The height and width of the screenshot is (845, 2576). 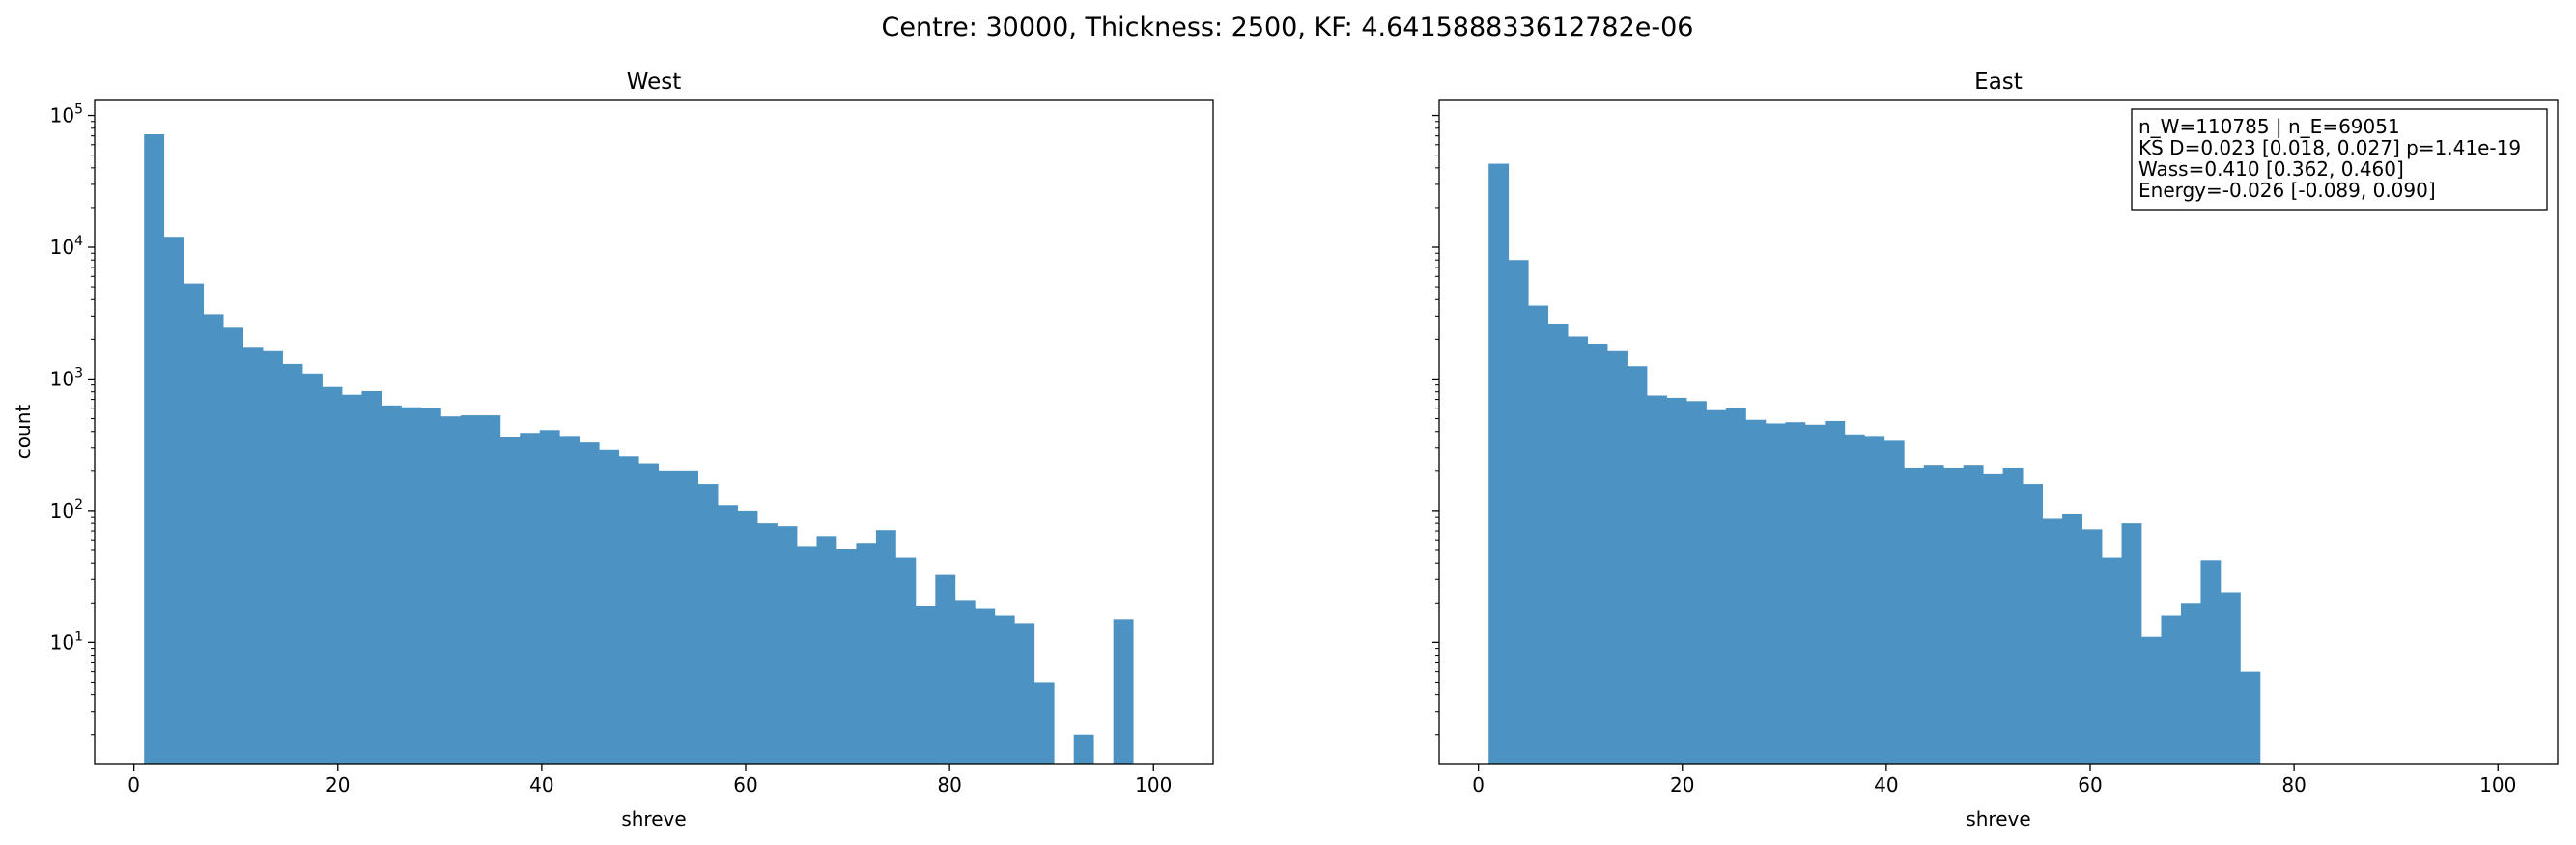 I want to click on y-tick-label: 10², so click(x=66, y=509).